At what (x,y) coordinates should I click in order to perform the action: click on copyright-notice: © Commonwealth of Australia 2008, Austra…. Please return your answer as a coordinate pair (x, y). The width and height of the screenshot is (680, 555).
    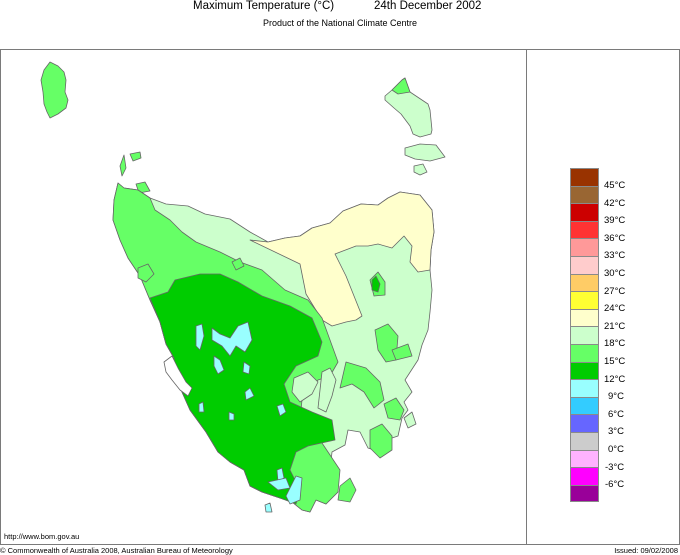
    Looking at the image, I should click on (116, 550).